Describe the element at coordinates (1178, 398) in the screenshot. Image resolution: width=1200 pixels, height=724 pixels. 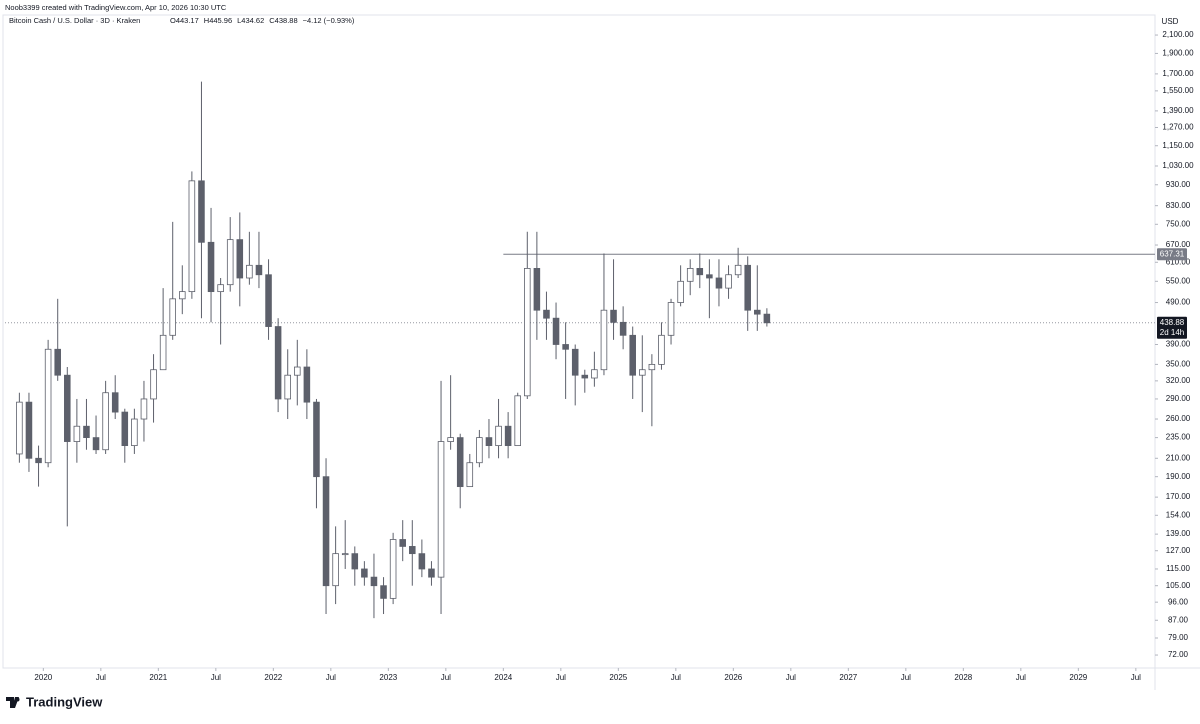
I see `y-tick-label: 290.00` at that location.